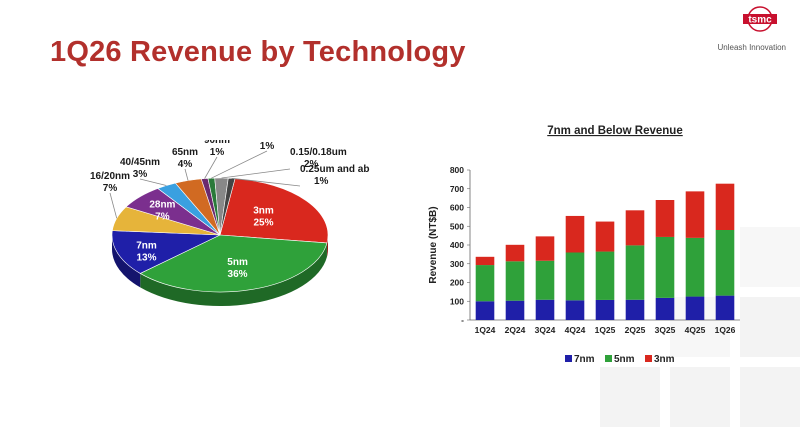  What do you see at coordinates (162, 204) in the screenshot?
I see `pie-label-28nm: 28nm` at bounding box center [162, 204].